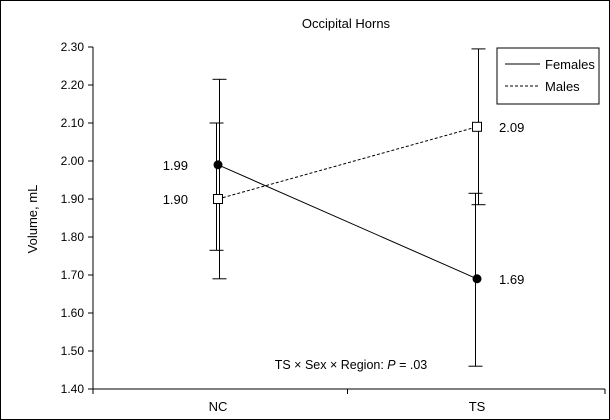 The height and width of the screenshot is (420, 610). I want to click on x-tick-label: TS, so click(477, 406).